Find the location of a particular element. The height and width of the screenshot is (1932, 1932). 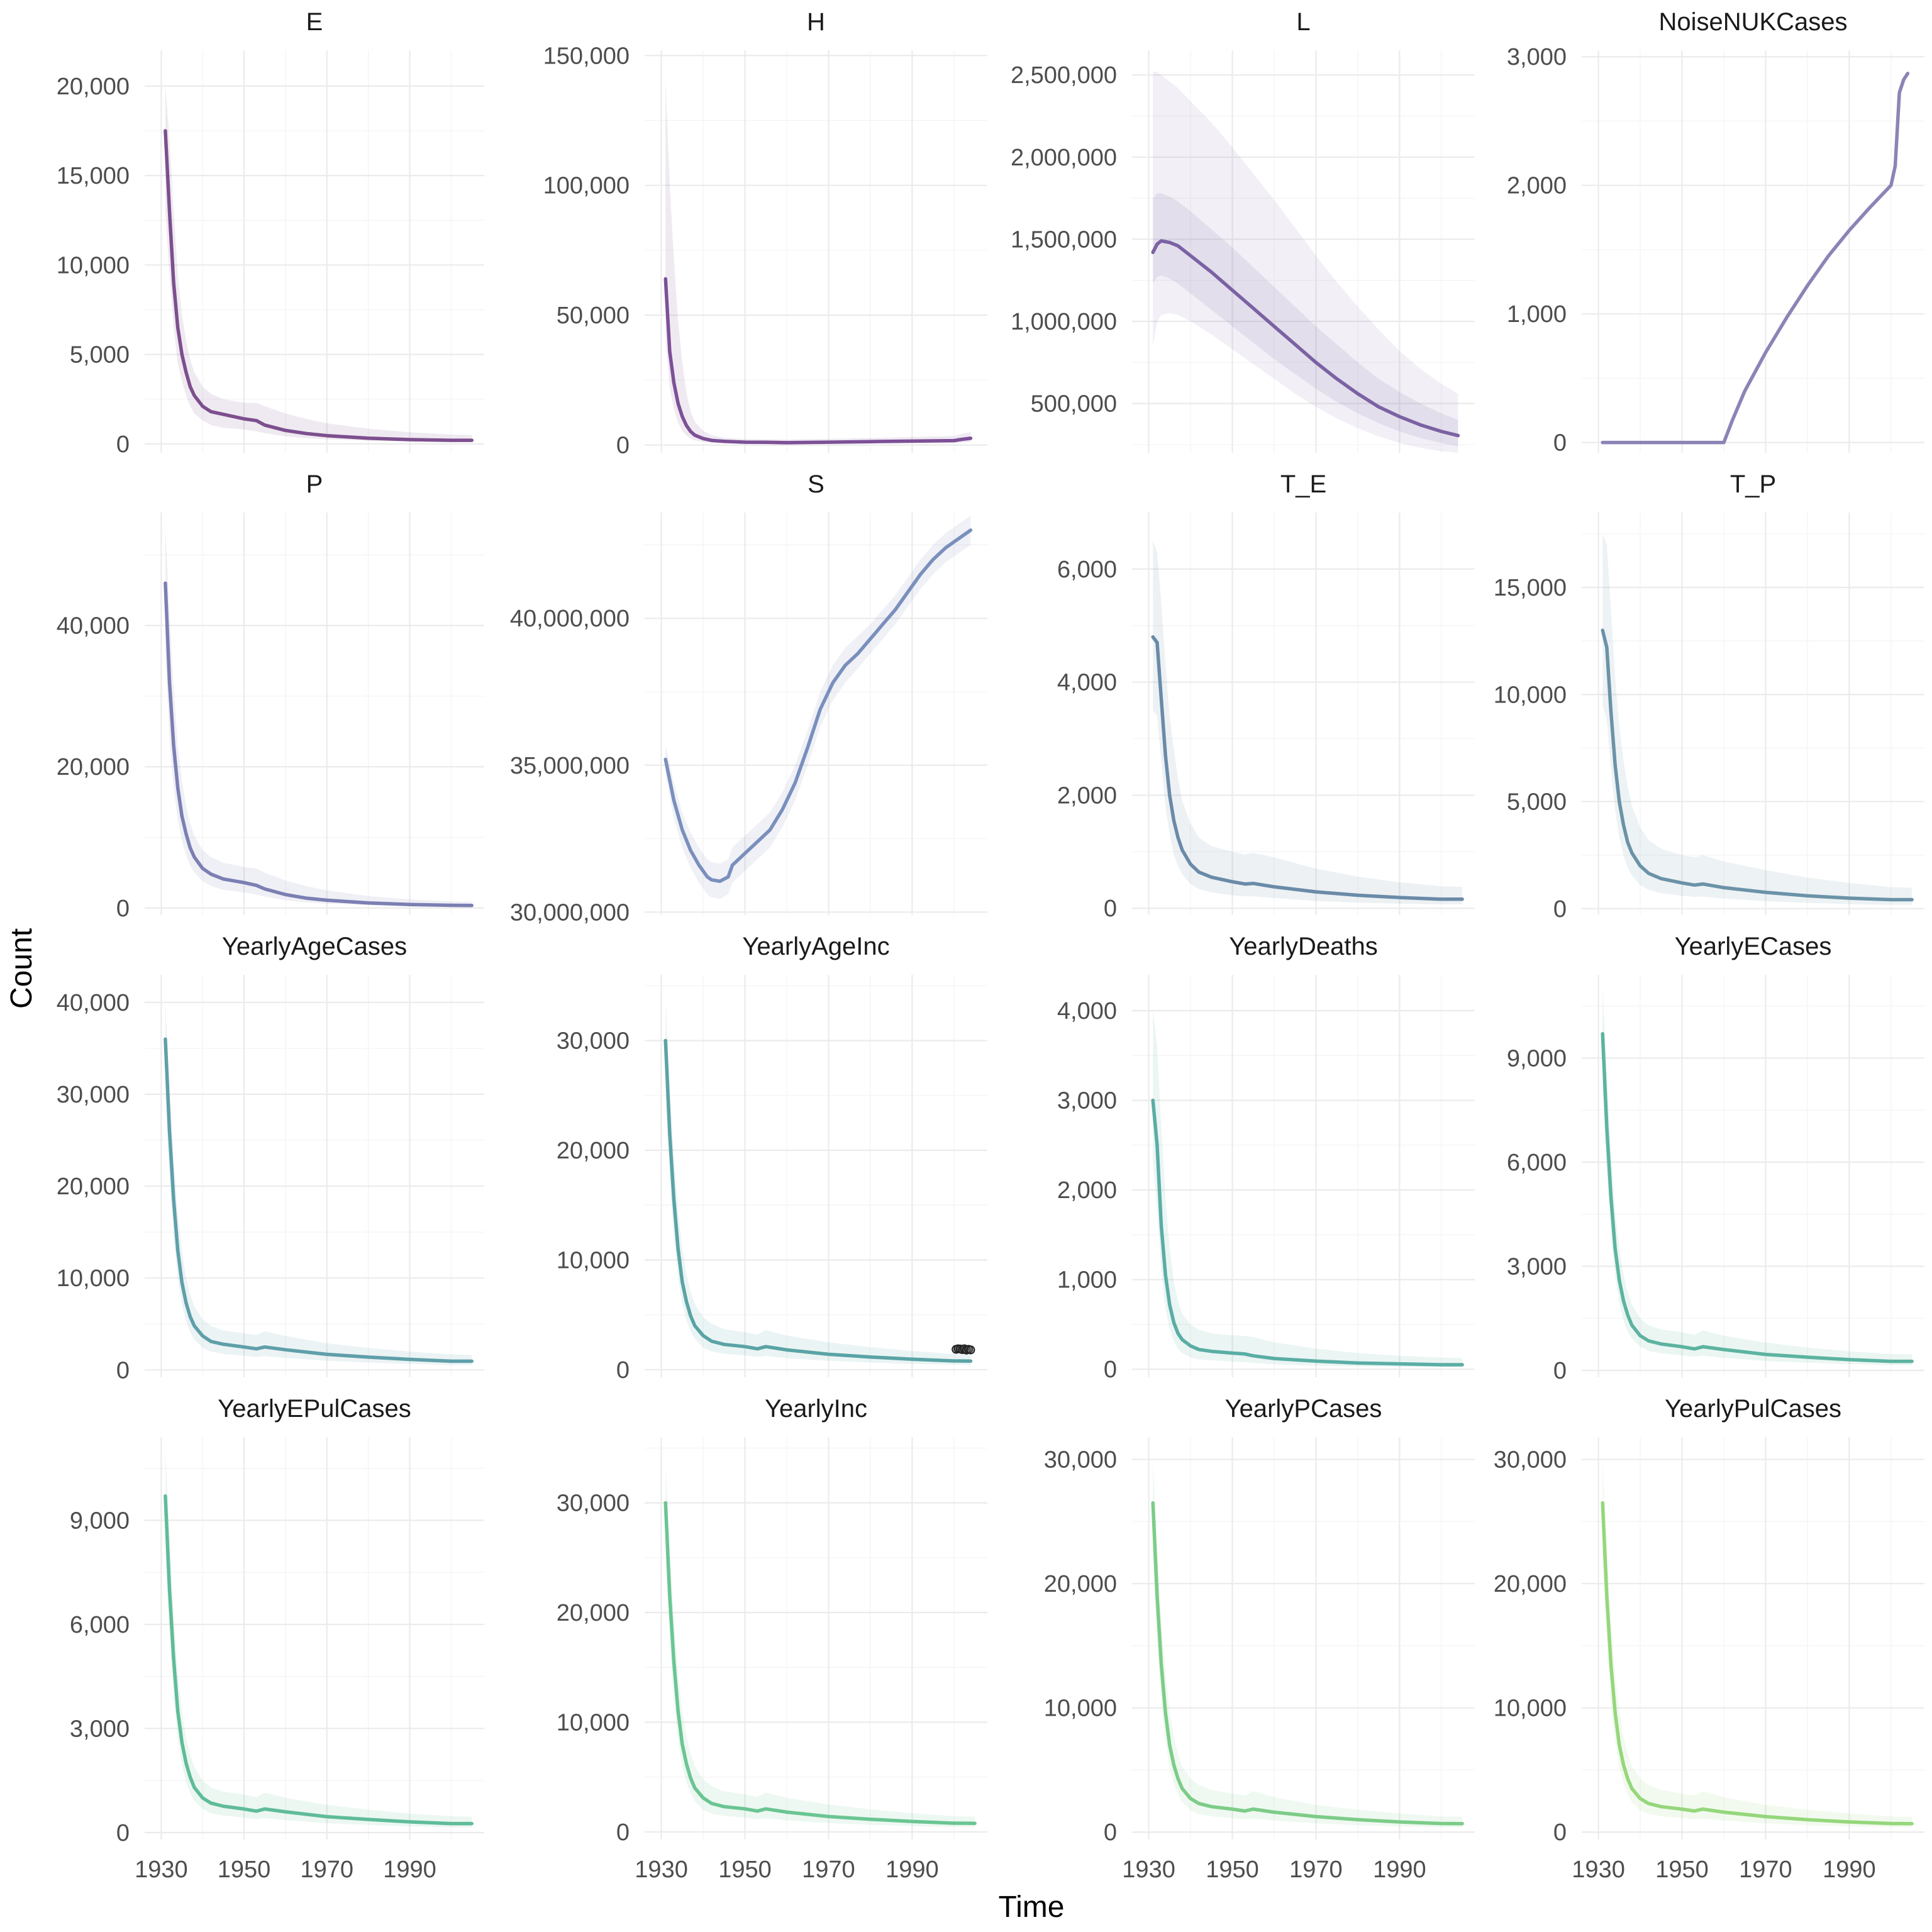

panel-P: 0 20,000 40,000 P is located at coordinates (270, 696).